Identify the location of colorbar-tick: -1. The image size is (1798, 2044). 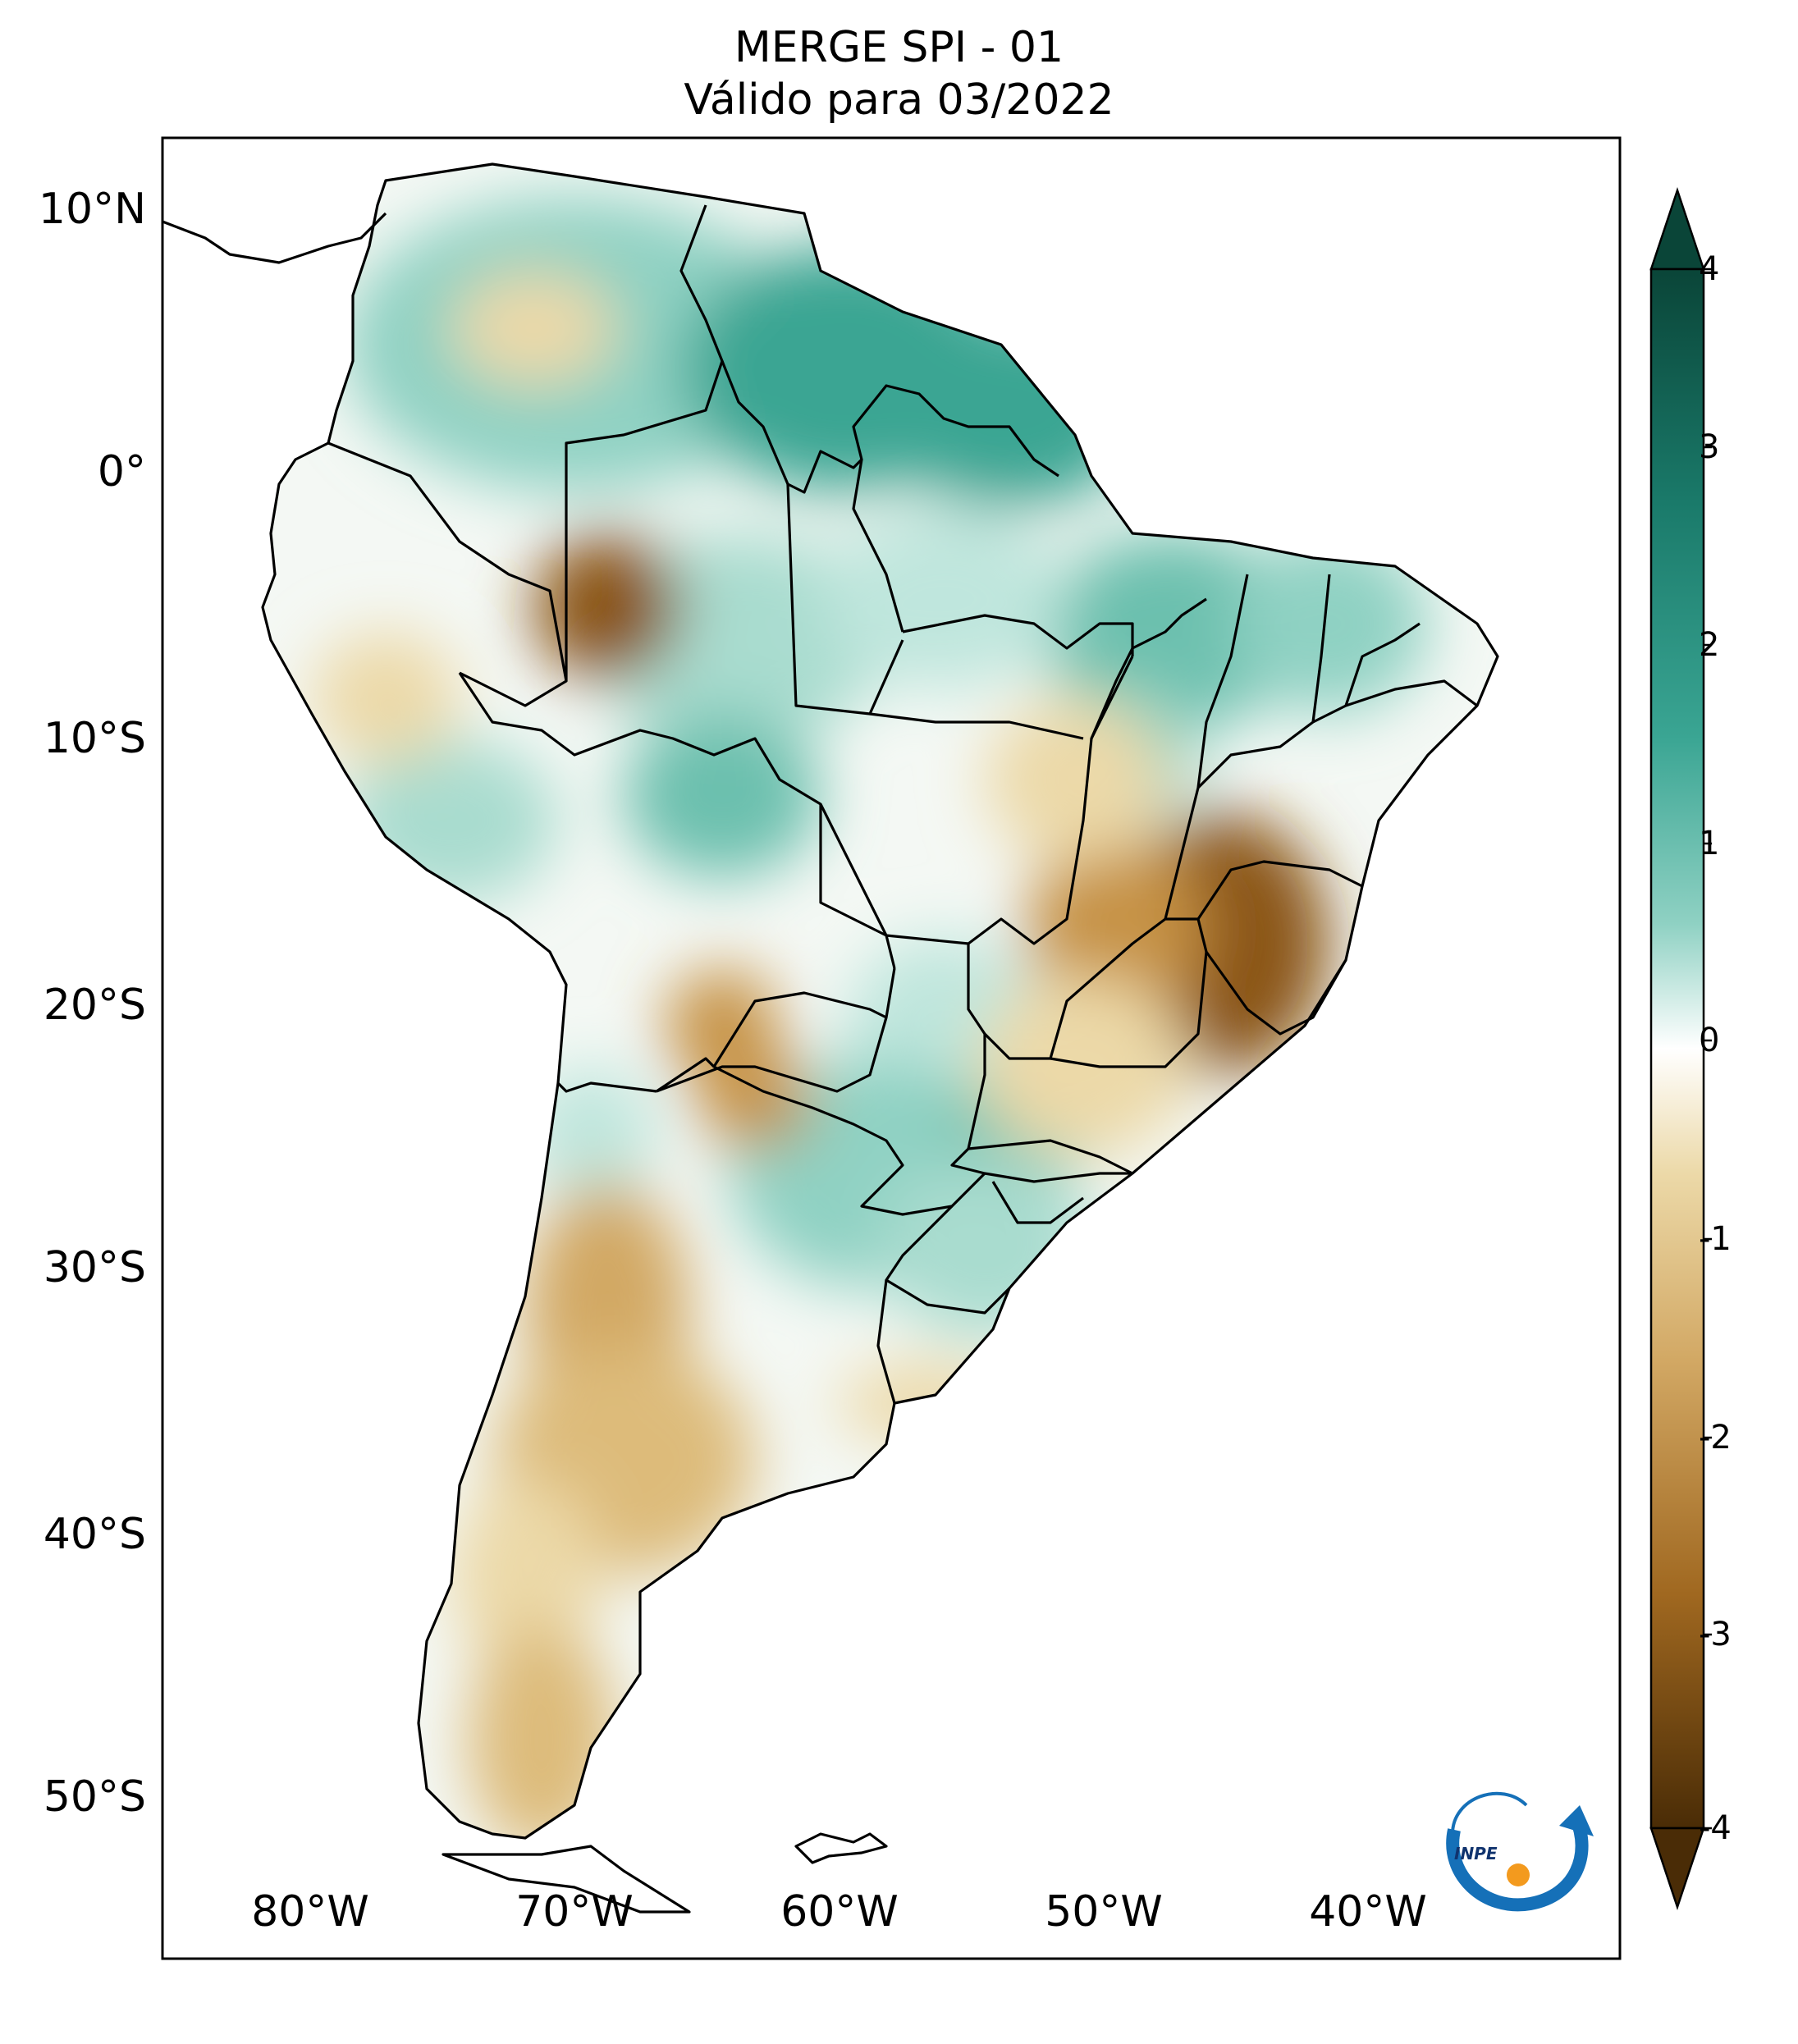
(1715, 1239).